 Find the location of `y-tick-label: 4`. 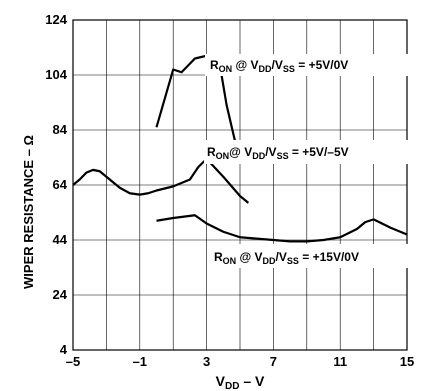

y-tick-label: 4 is located at coordinates (64, 349).